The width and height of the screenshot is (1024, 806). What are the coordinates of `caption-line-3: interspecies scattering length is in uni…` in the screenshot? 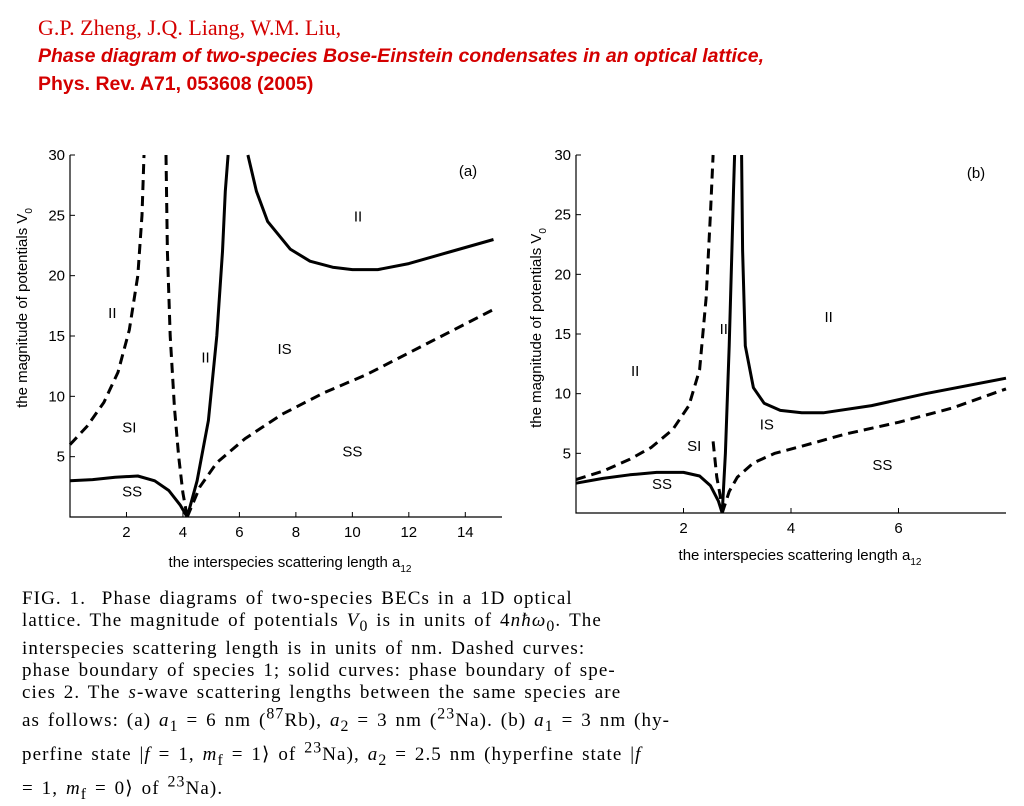 It's located at (304, 648).